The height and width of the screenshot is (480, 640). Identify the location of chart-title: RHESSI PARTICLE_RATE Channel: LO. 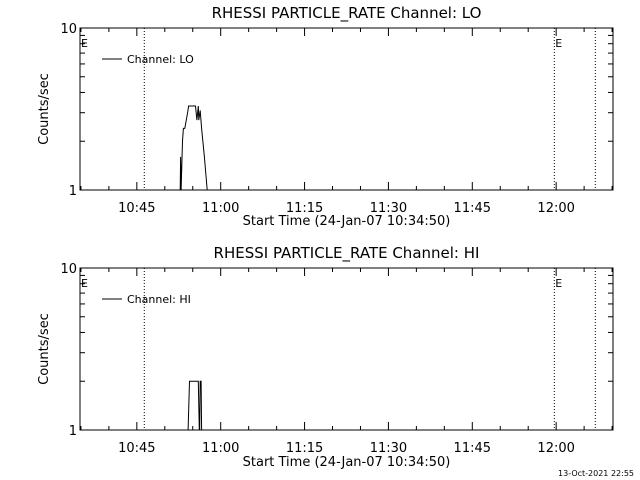
(347, 13).